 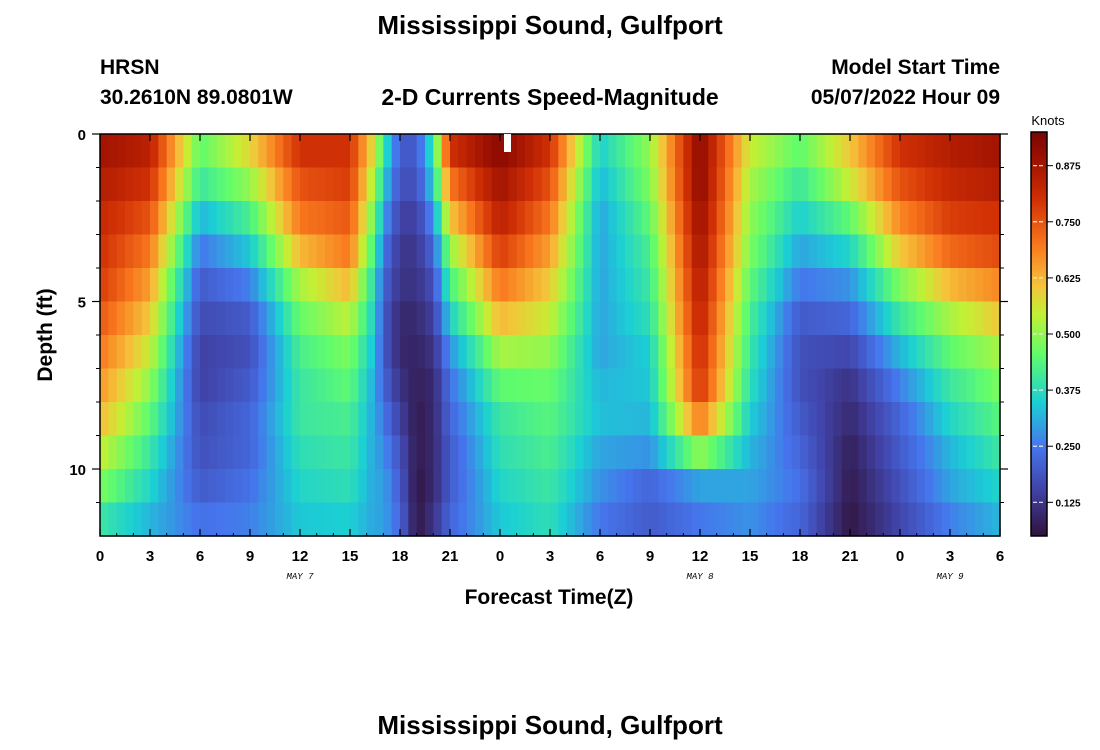 I want to click on y-tick-label: 5, so click(x=82, y=303).